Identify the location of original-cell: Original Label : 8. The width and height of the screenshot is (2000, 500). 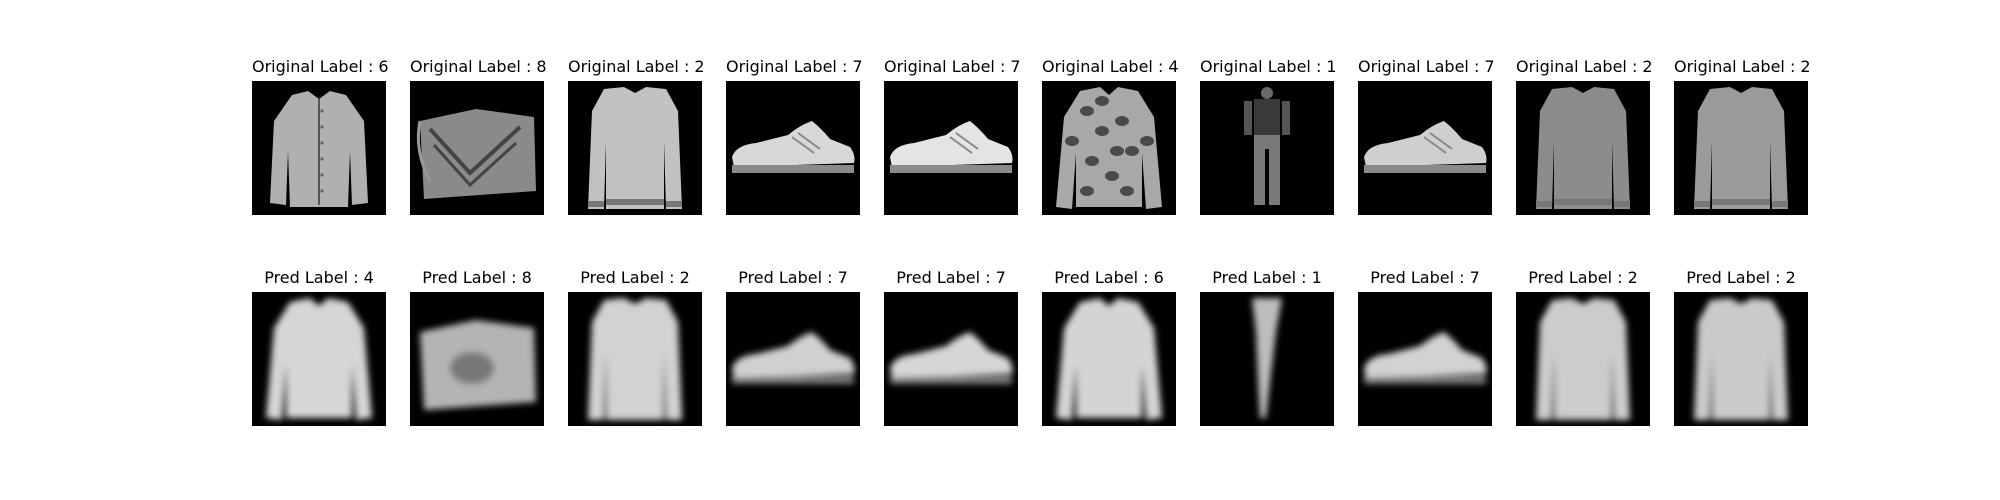
(478, 136).